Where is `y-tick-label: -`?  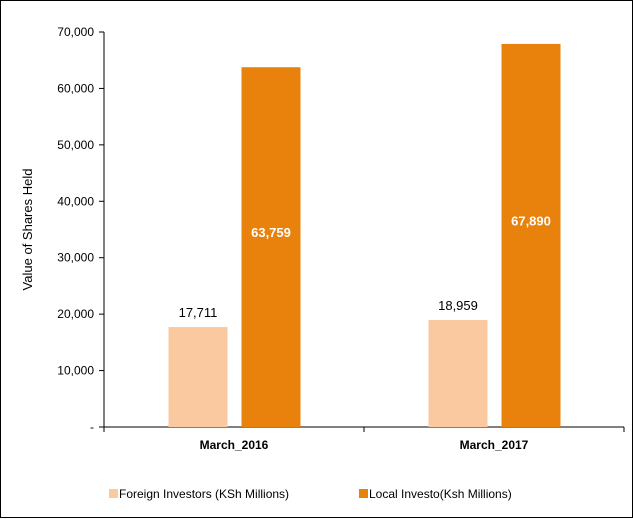
y-tick-label: - is located at coordinates (92, 427).